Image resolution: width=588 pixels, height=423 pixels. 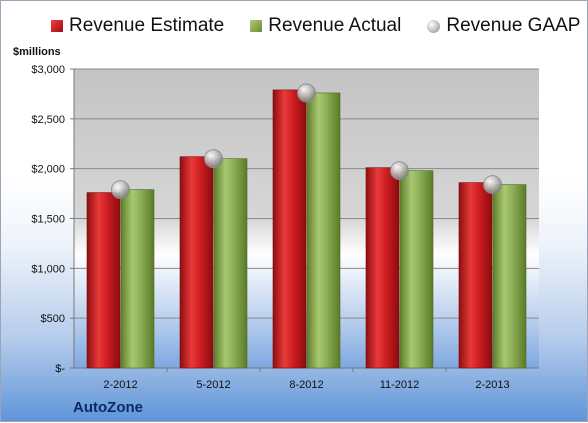 I want to click on y-axis-unit-label: $millions, so click(x=37, y=52).